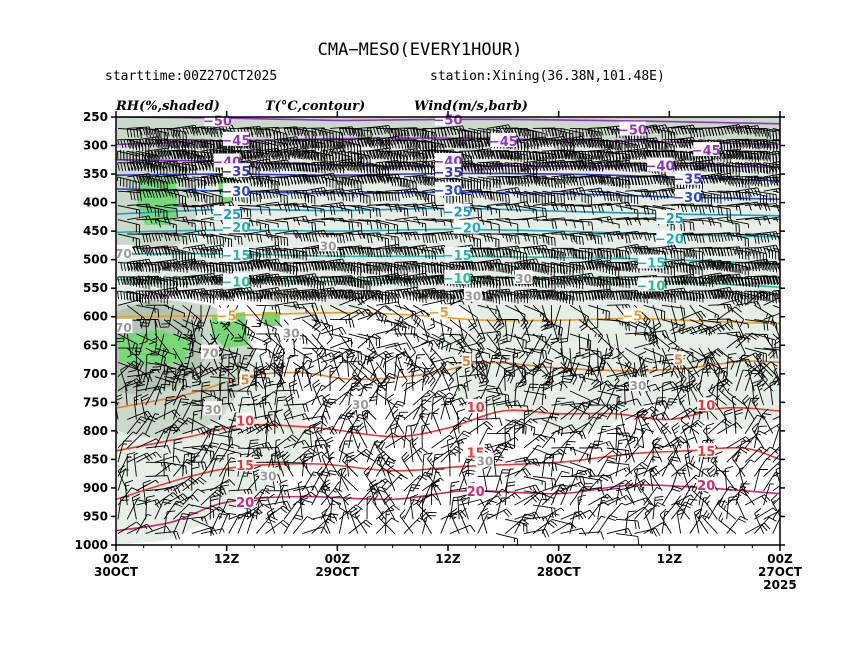 This screenshot has width=860, height=664. What do you see at coordinates (91, 545) in the screenshot?
I see `y-tick-label: 1000` at bounding box center [91, 545].